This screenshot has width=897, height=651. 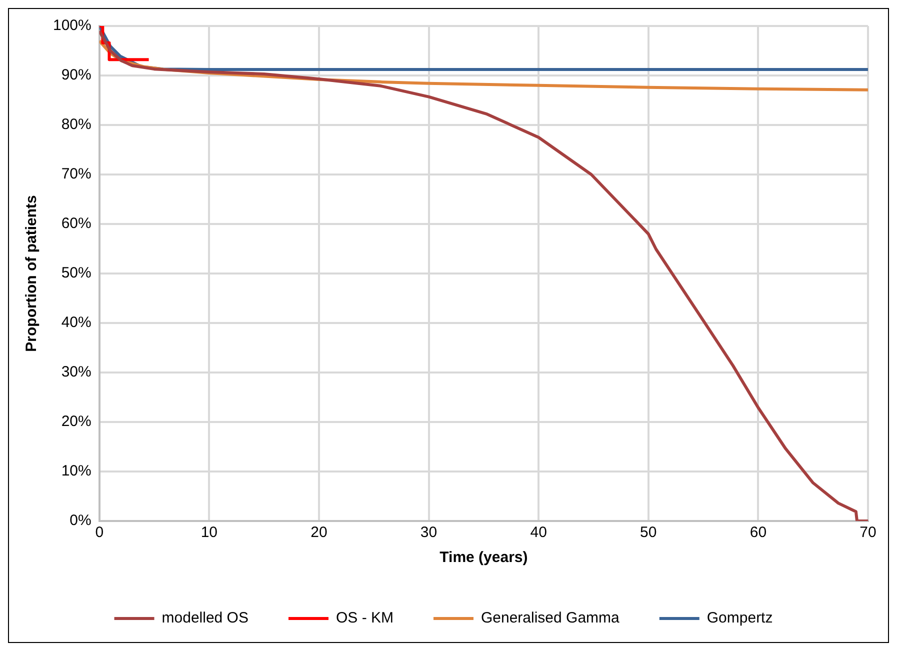 What do you see at coordinates (739, 618) in the screenshot?
I see `legend-label: Gompertz` at bounding box center [739, 618].